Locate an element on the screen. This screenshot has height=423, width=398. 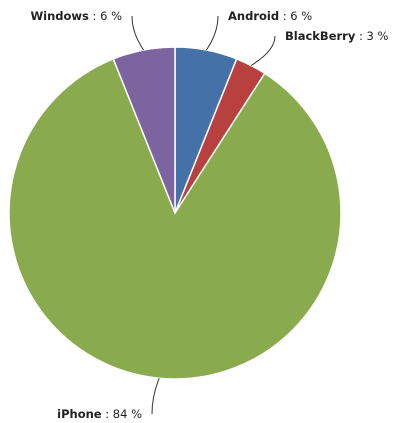
data-label-windows: Windows : 6 % is located at coordinates (76, 16).